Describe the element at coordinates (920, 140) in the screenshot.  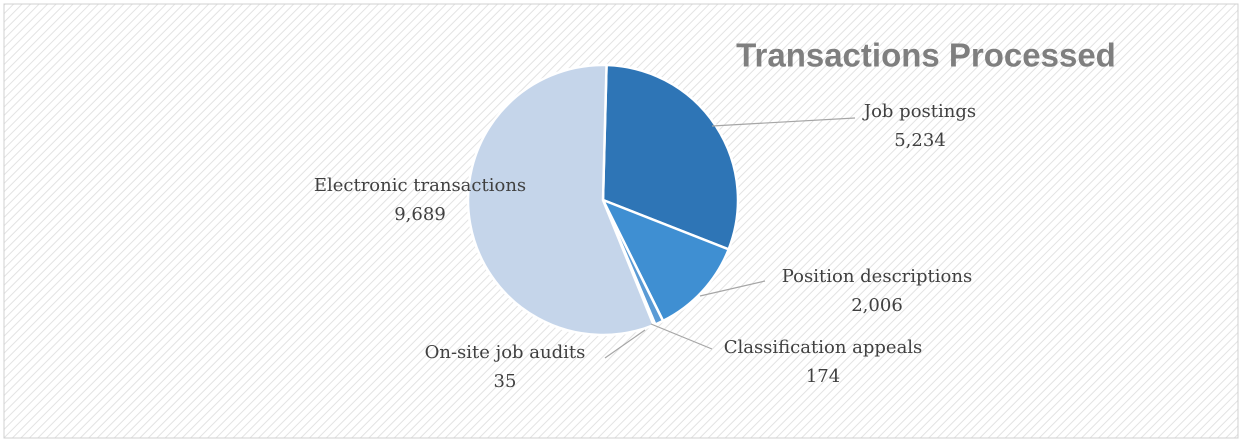
I see `data-label-value: 5,234` at that location.